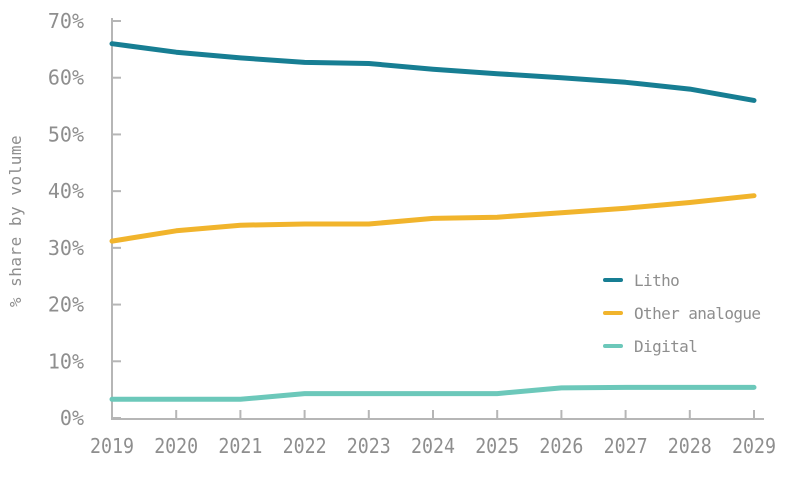 The image size is (800, 480). Describe the element at coordinates (305, 446) in the screenshot. I see `x-tick-label: 2022` at that location.